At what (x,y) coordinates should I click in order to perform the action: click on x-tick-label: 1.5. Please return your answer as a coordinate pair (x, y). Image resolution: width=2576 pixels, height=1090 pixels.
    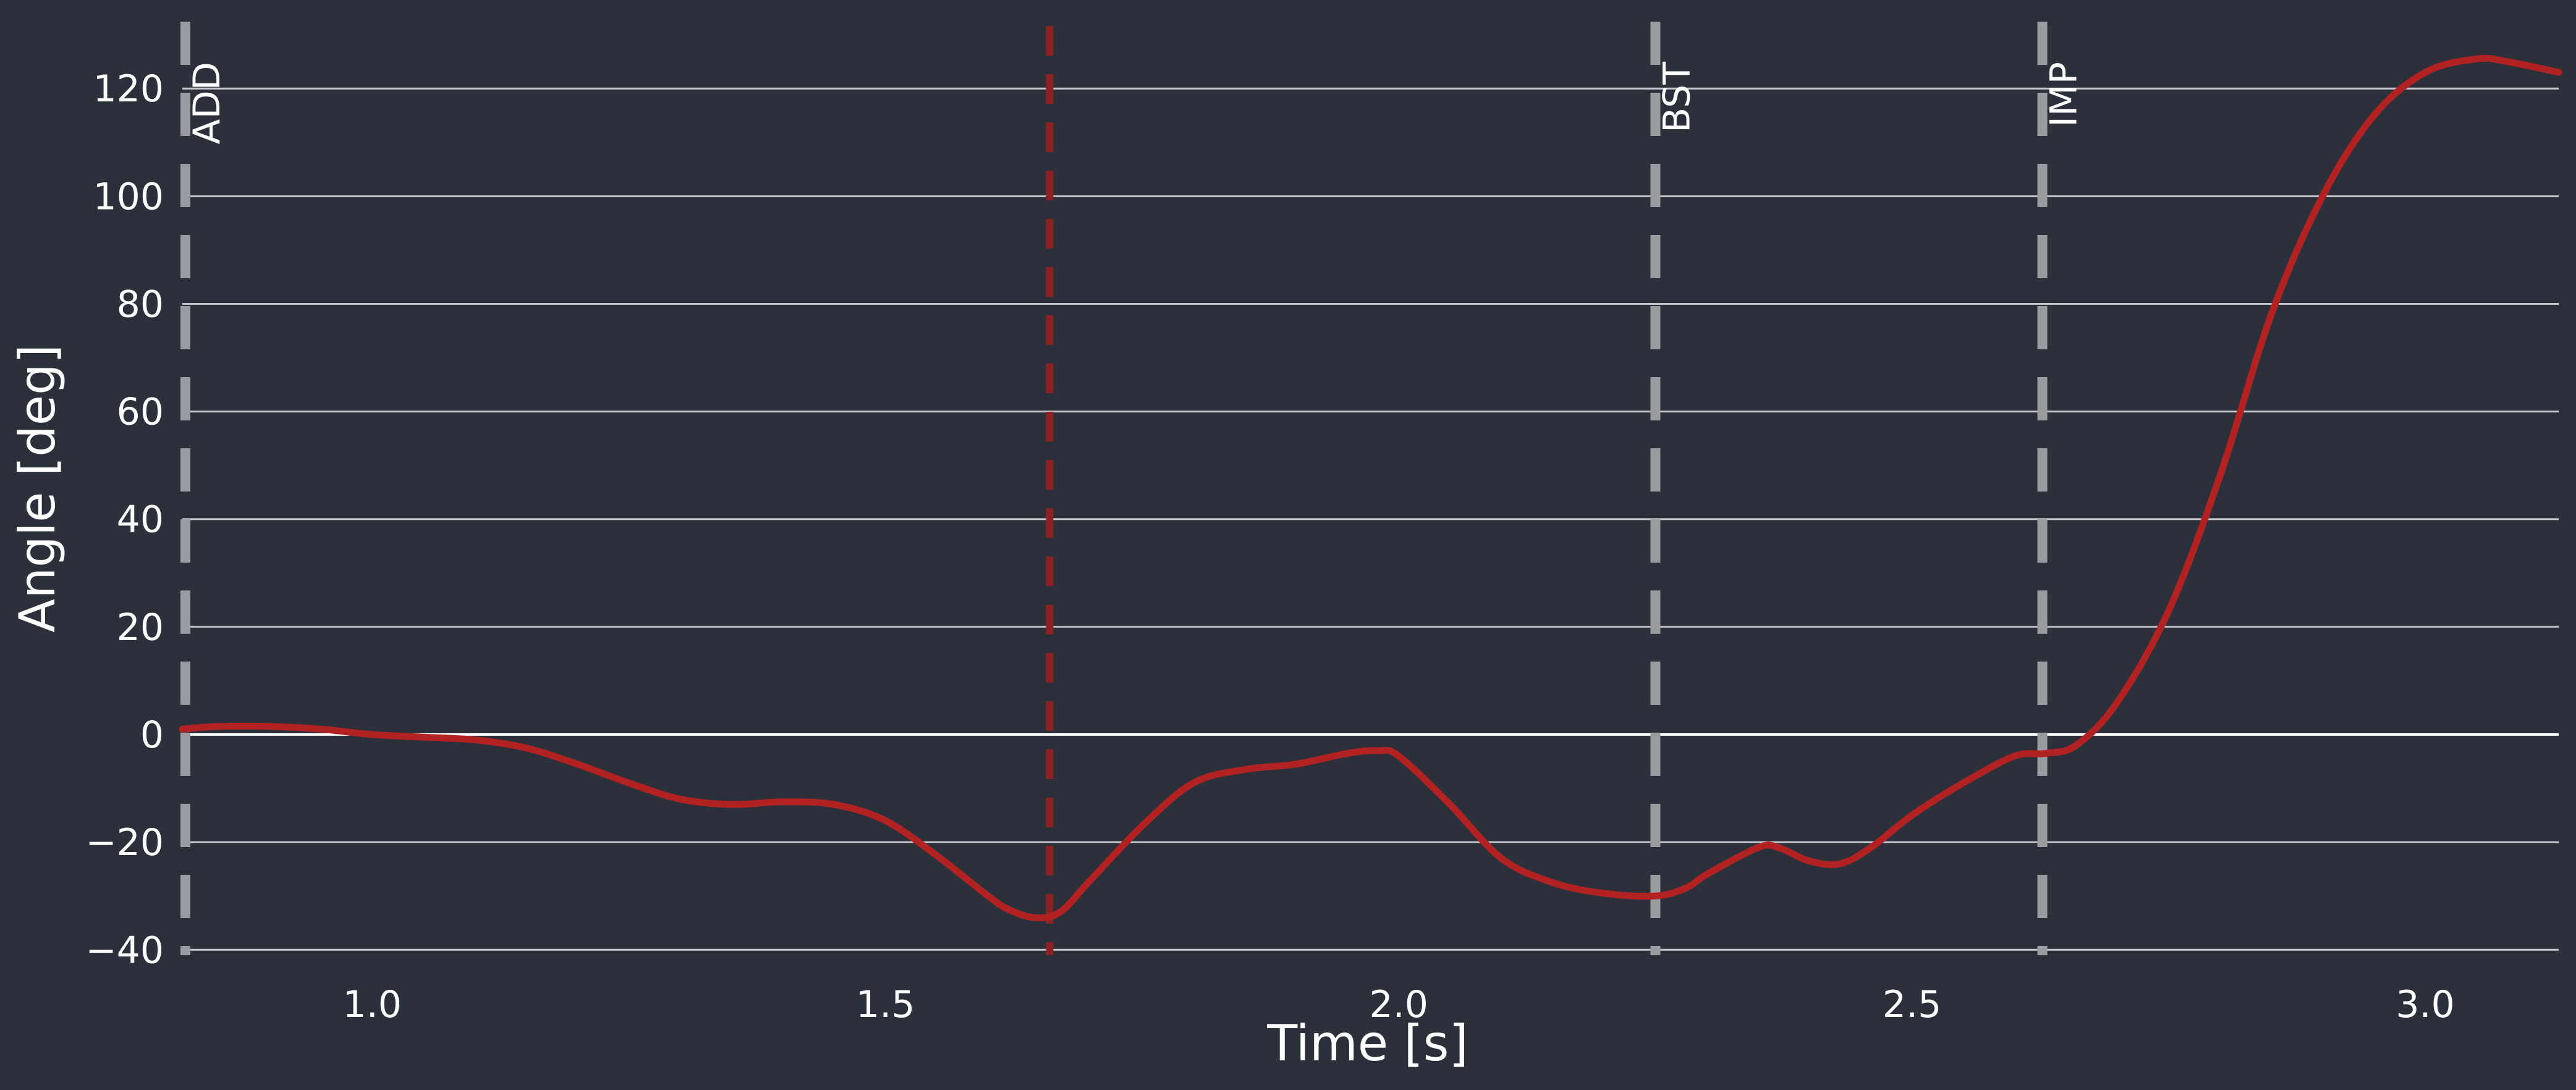
    Looking at the image, I should click on (885, 1004).